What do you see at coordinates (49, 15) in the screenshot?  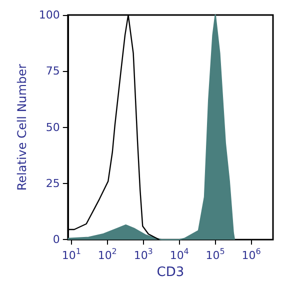 I see `y-tick-label: 100` at bounding box center [49, 15].